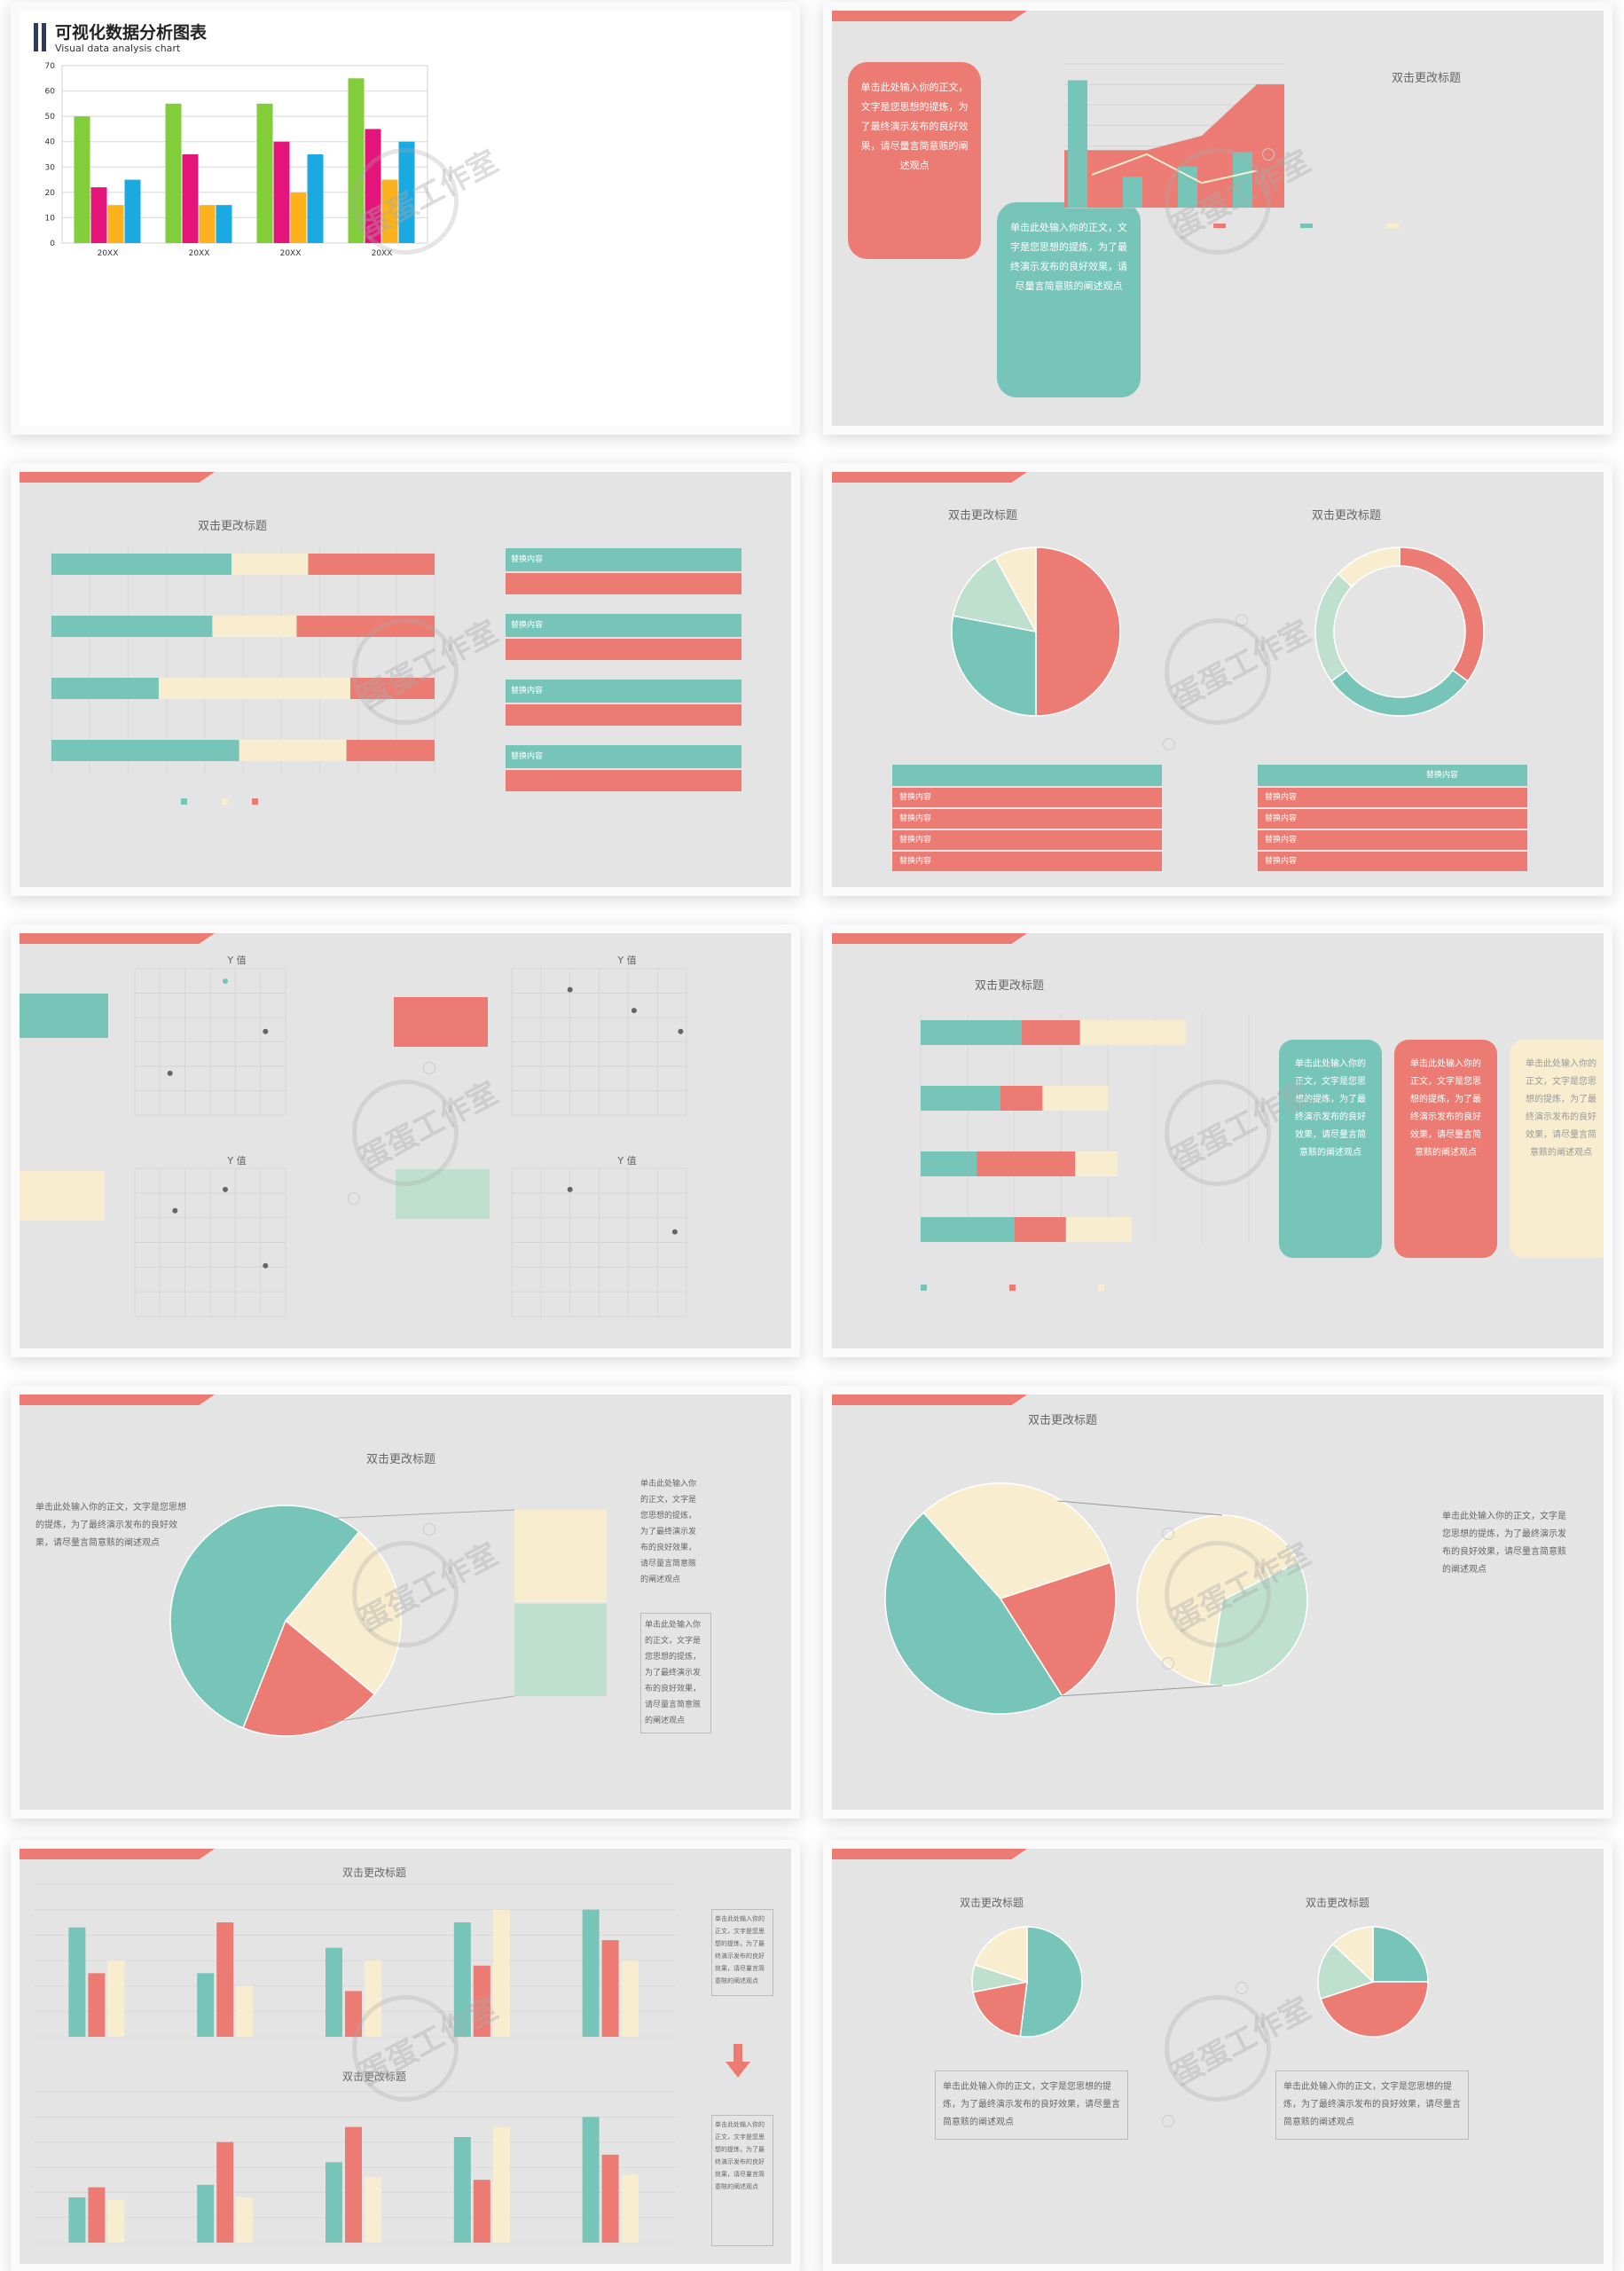 The height and width of the screenshot is (2271, 1624). I want to click on y-tick-label: 70, so click(50, 66).